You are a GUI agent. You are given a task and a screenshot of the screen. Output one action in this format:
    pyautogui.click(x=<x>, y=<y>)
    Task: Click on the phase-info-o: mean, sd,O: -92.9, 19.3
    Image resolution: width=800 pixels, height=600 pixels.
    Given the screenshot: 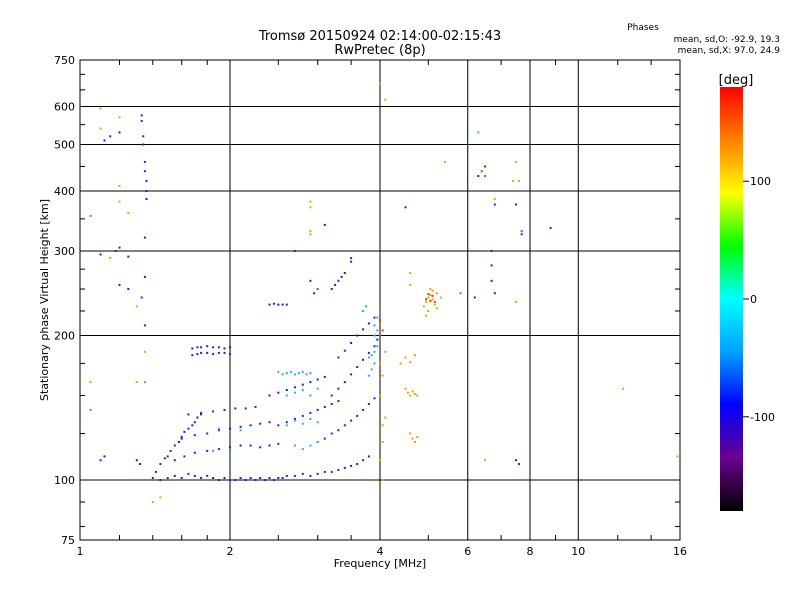 What is the action you would take?
    pyautogui.click(x=727, y=40)
    